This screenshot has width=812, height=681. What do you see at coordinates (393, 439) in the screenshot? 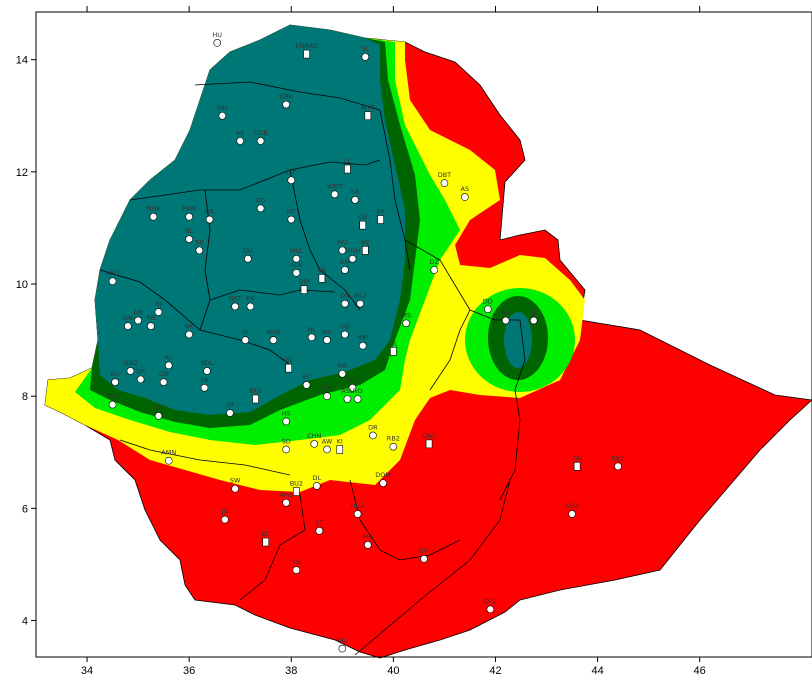
I see `station-label: RB2` at bounding box center [393, 439].